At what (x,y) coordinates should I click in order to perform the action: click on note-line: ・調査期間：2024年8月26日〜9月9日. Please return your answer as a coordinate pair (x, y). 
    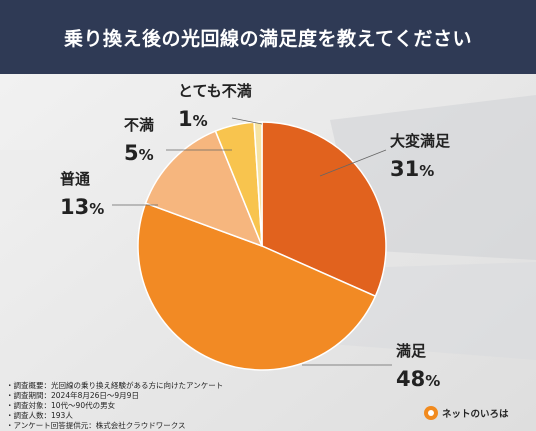
    Looking at the image, I should click on (72, 395).